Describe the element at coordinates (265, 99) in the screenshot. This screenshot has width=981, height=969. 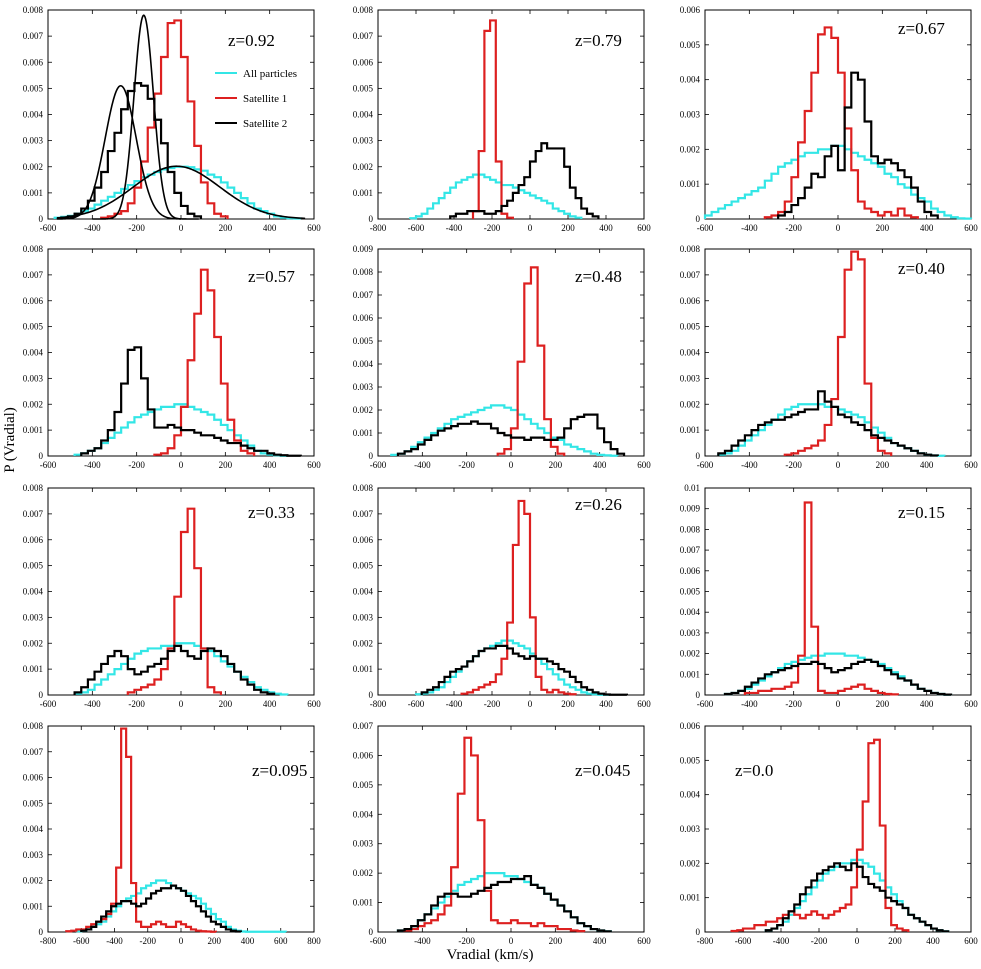
I see `legend-satellite-1: Satellite 1` at that location.